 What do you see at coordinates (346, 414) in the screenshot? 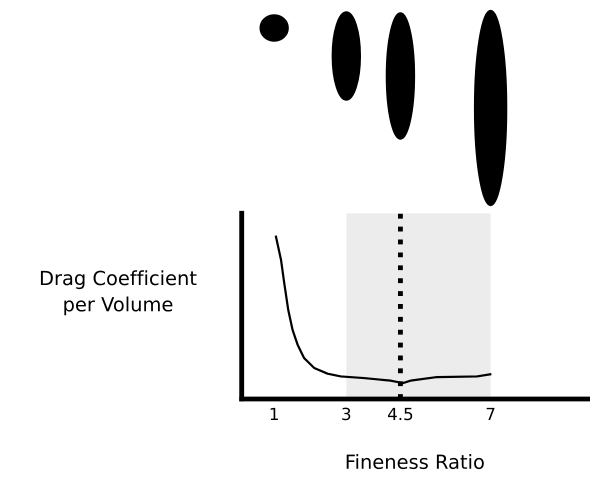
I see `x-tick-label: 3` at bounding box center [346, 414].